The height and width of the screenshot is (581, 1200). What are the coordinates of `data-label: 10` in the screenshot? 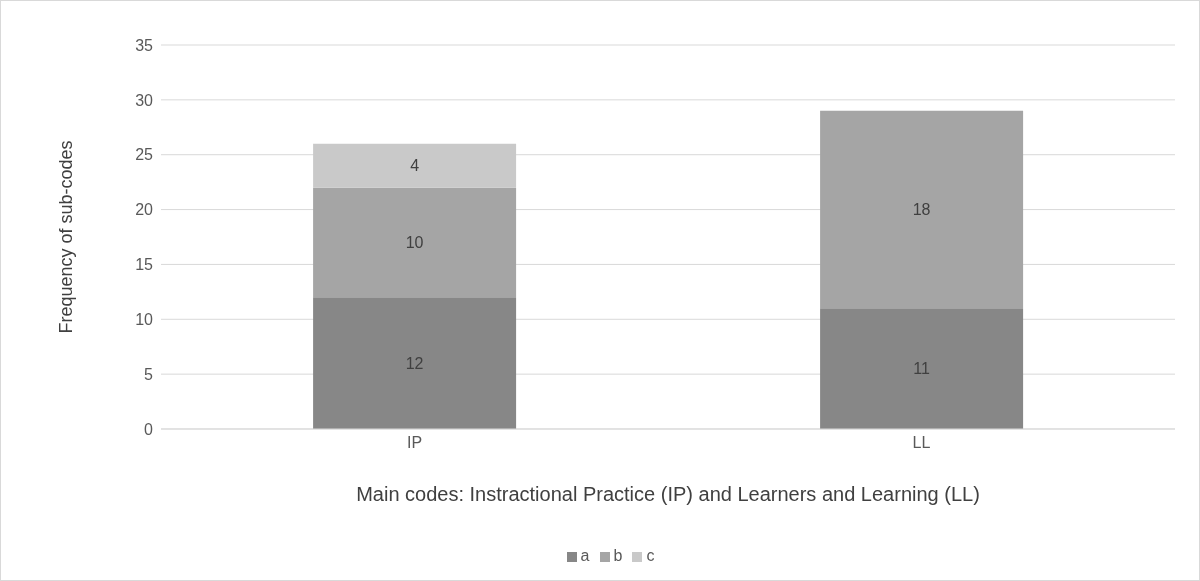 It's located at (414, 243).